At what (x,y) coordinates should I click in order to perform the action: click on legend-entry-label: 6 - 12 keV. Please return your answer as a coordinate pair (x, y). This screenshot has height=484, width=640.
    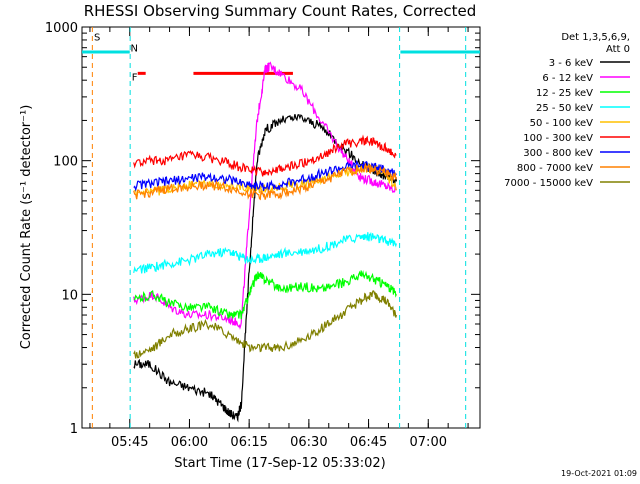
    Looking at the image, I should click on (567, 78).